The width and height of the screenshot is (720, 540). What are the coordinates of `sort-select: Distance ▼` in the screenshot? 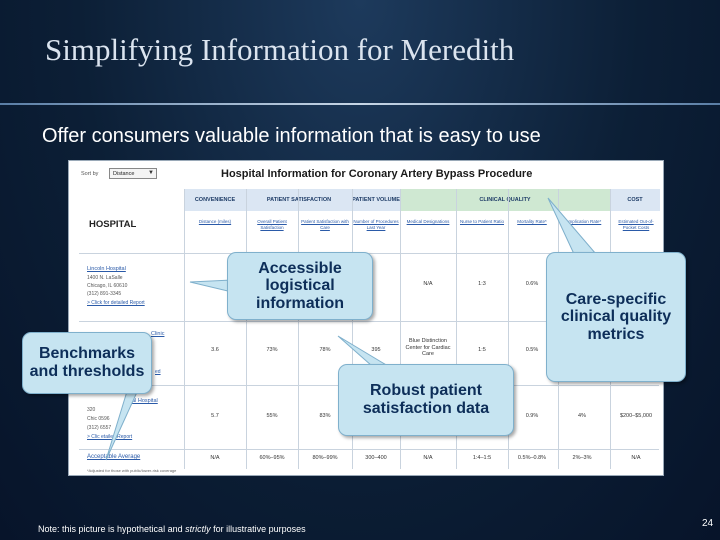 It's located at (133, 173).